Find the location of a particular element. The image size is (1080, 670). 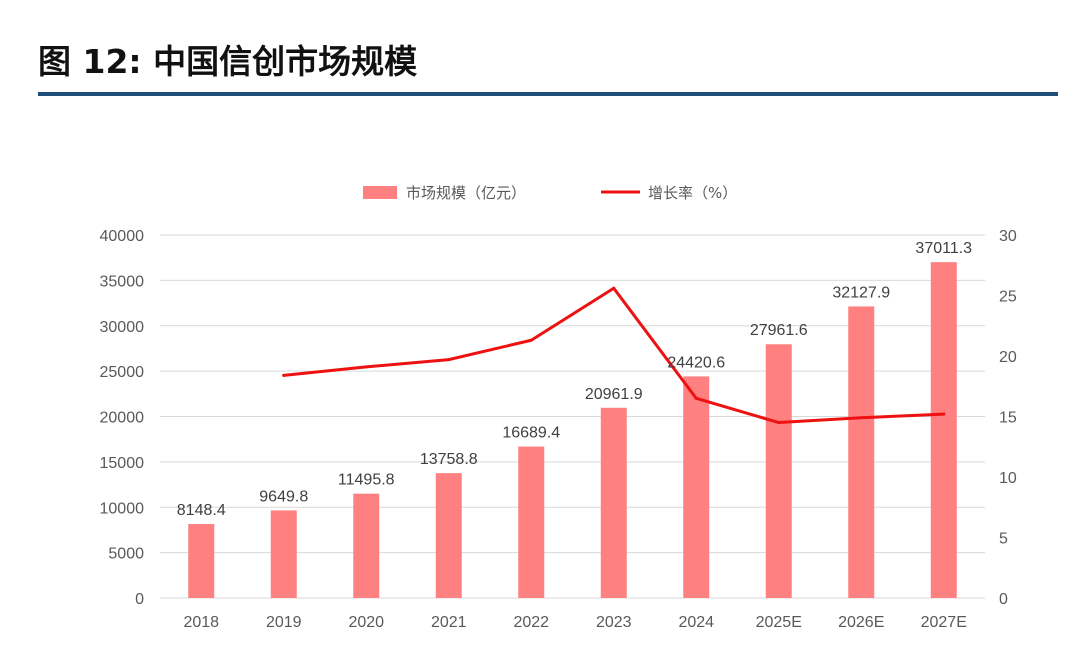

y-left-tick-label: 10000 is located at coordinates (122, 508).